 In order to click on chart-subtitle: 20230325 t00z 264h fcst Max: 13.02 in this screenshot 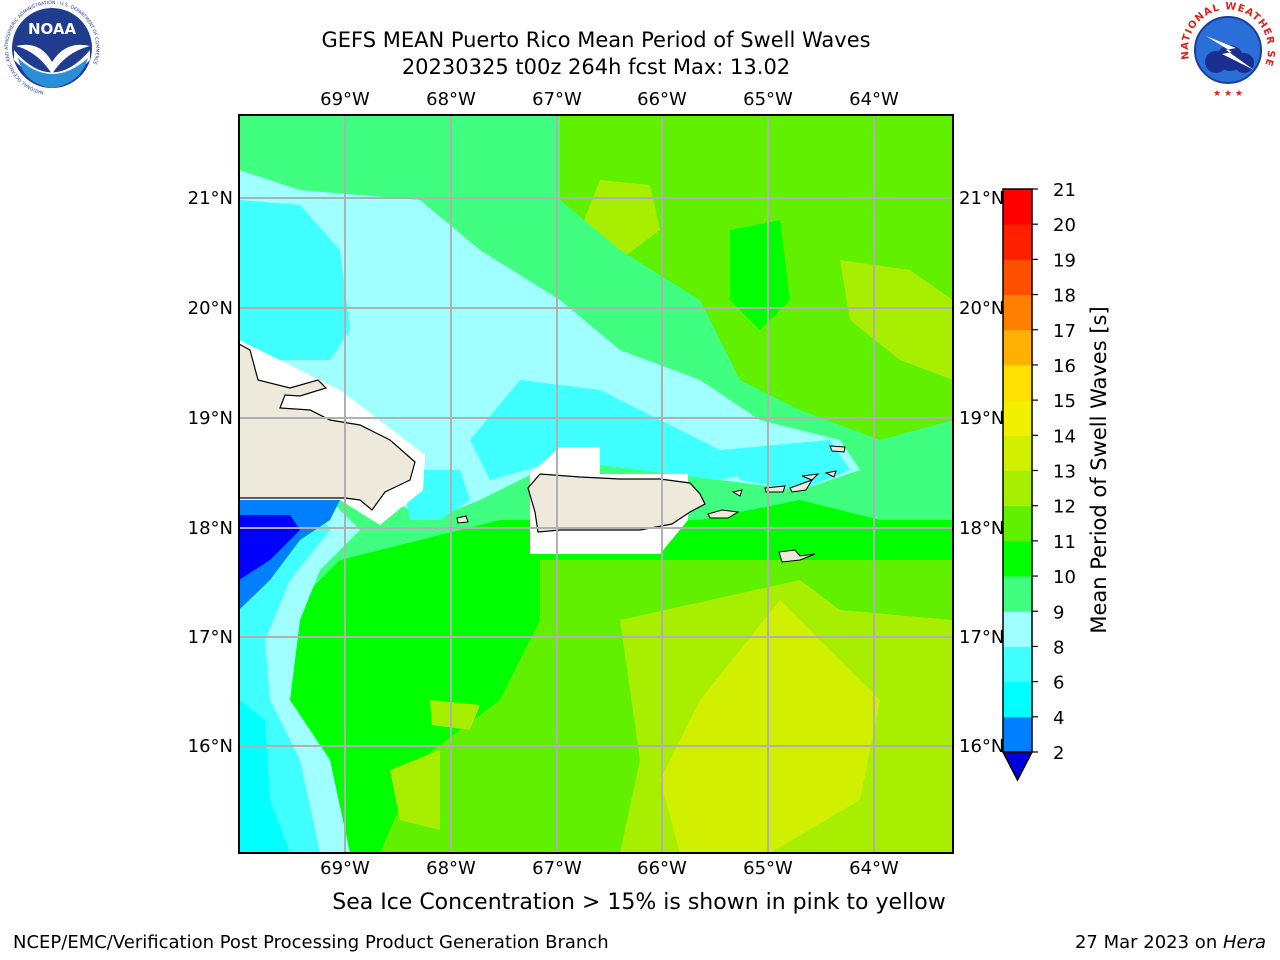, I will do `click(596, 67)`.